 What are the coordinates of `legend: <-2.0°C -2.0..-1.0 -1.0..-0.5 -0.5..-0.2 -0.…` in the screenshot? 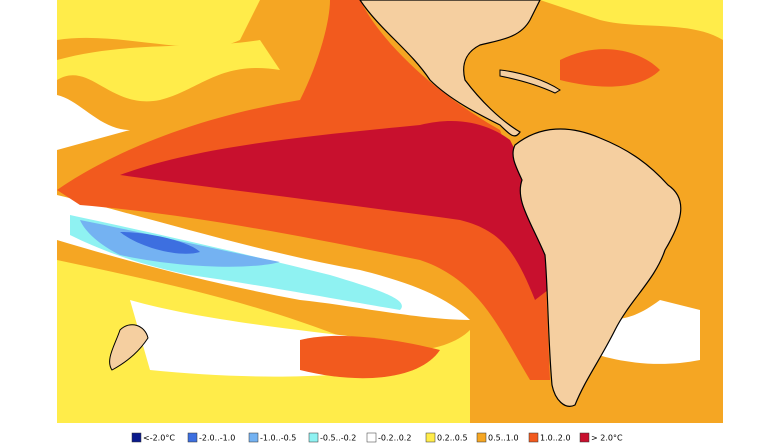 It's located at (377, 437).